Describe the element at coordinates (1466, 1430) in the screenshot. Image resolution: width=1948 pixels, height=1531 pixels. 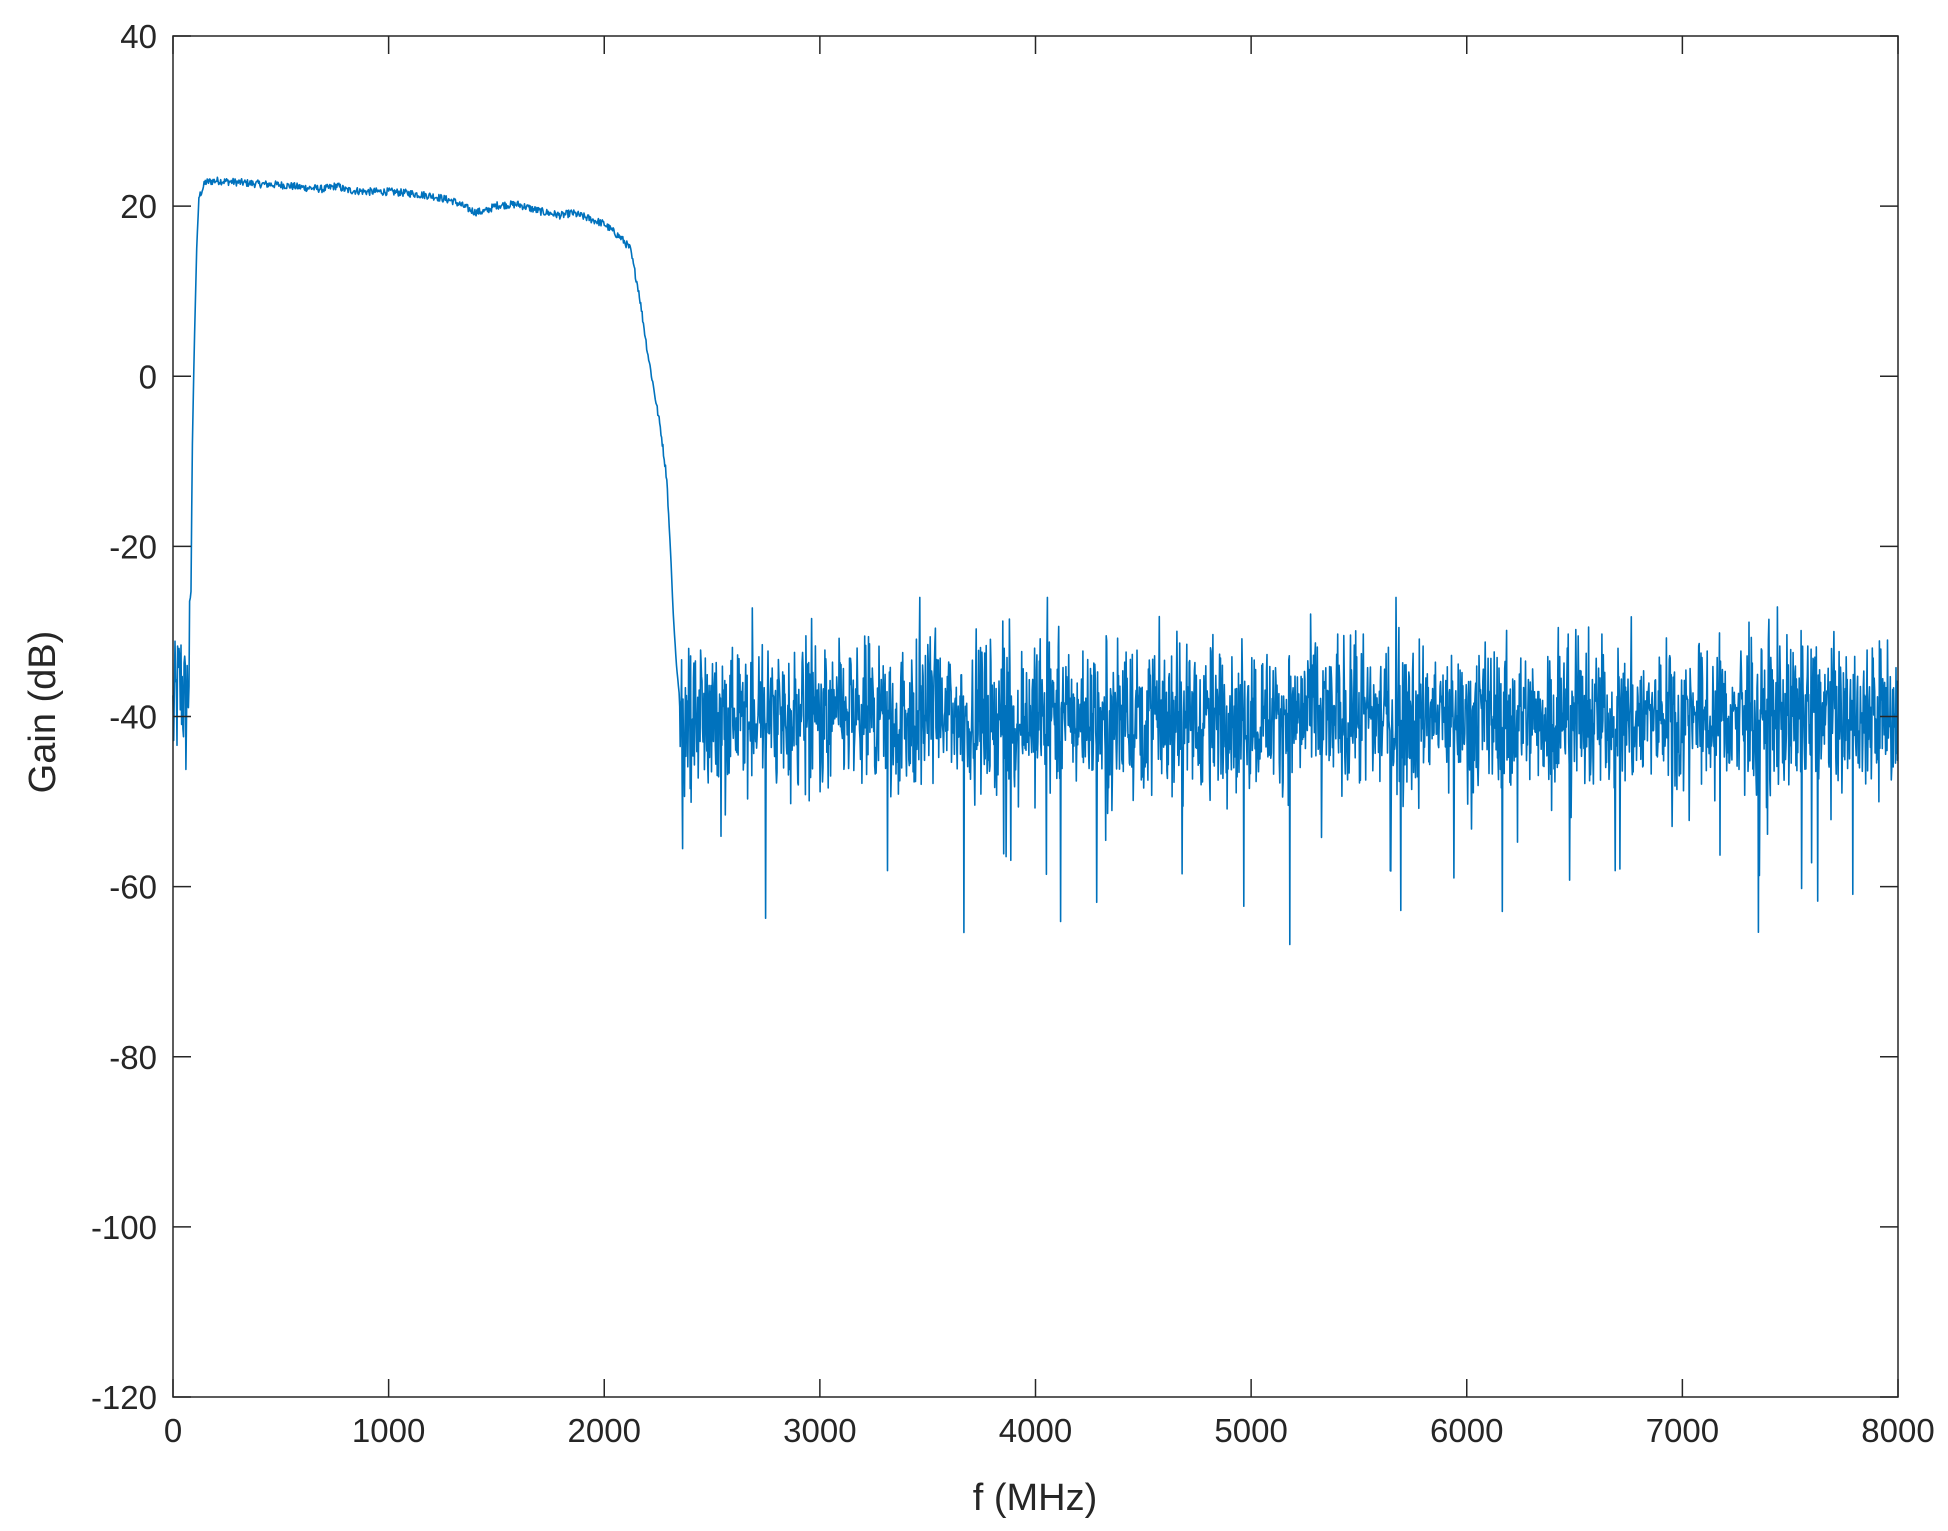
I see `x-tick-label: 6000` at that location.